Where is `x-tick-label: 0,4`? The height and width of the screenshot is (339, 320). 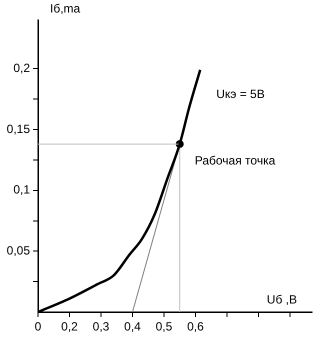 x-tick-label: 0,4 is located at coordinates (133, 327).